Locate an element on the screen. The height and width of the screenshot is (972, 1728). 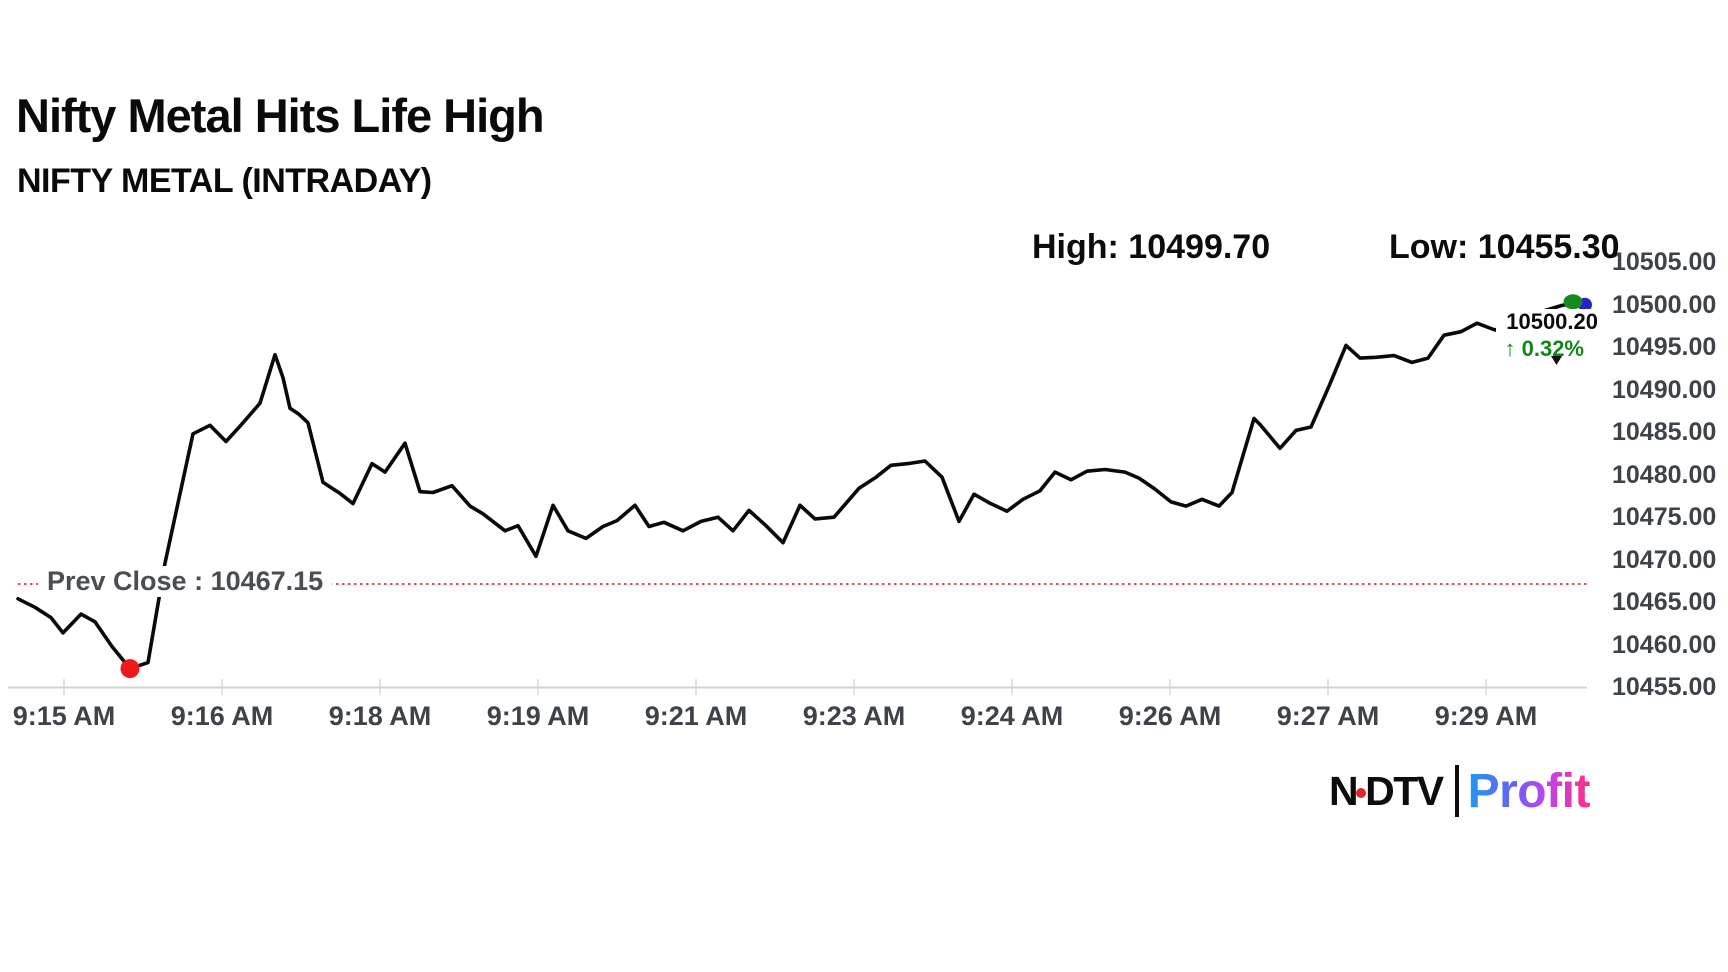
y-tick-label: 10500.00 is located at coordinates (1664, 305).